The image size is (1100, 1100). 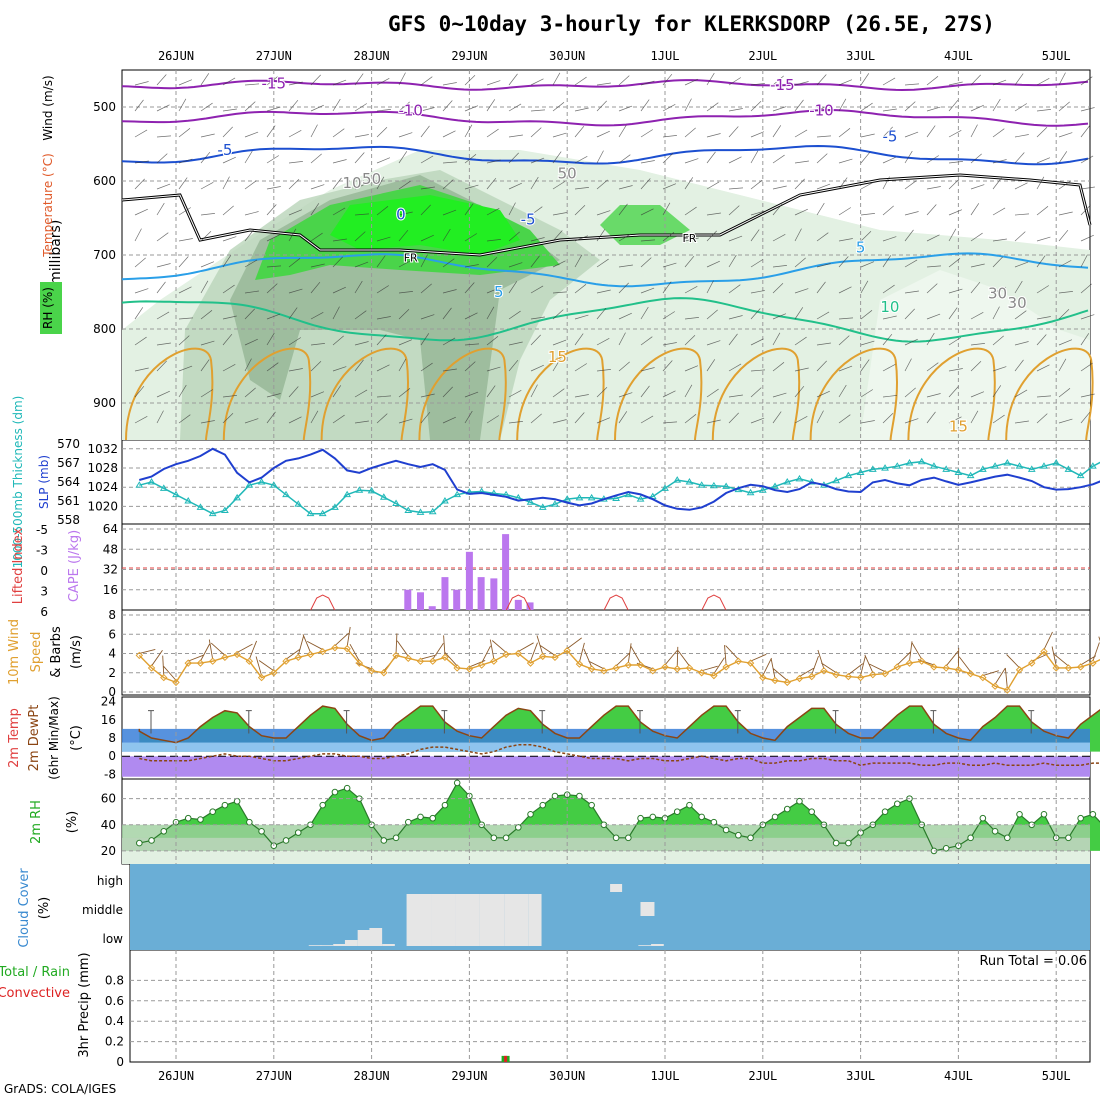 I want to click on panel-frame-cape, so click(x=606, y=567).